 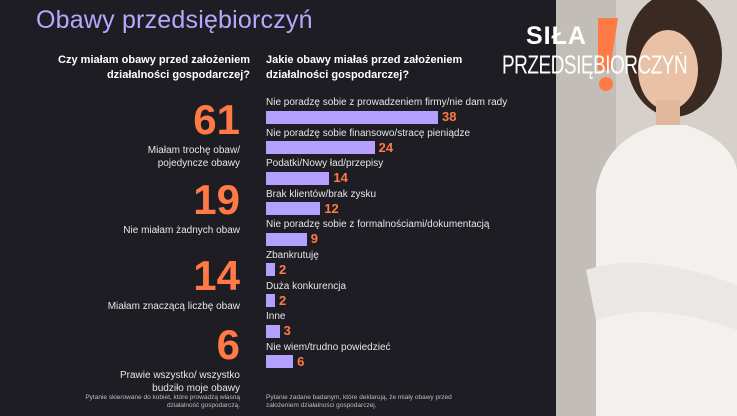 I want to click on bar-row: Zbankrutuję 2, so click(x=411, y=264).